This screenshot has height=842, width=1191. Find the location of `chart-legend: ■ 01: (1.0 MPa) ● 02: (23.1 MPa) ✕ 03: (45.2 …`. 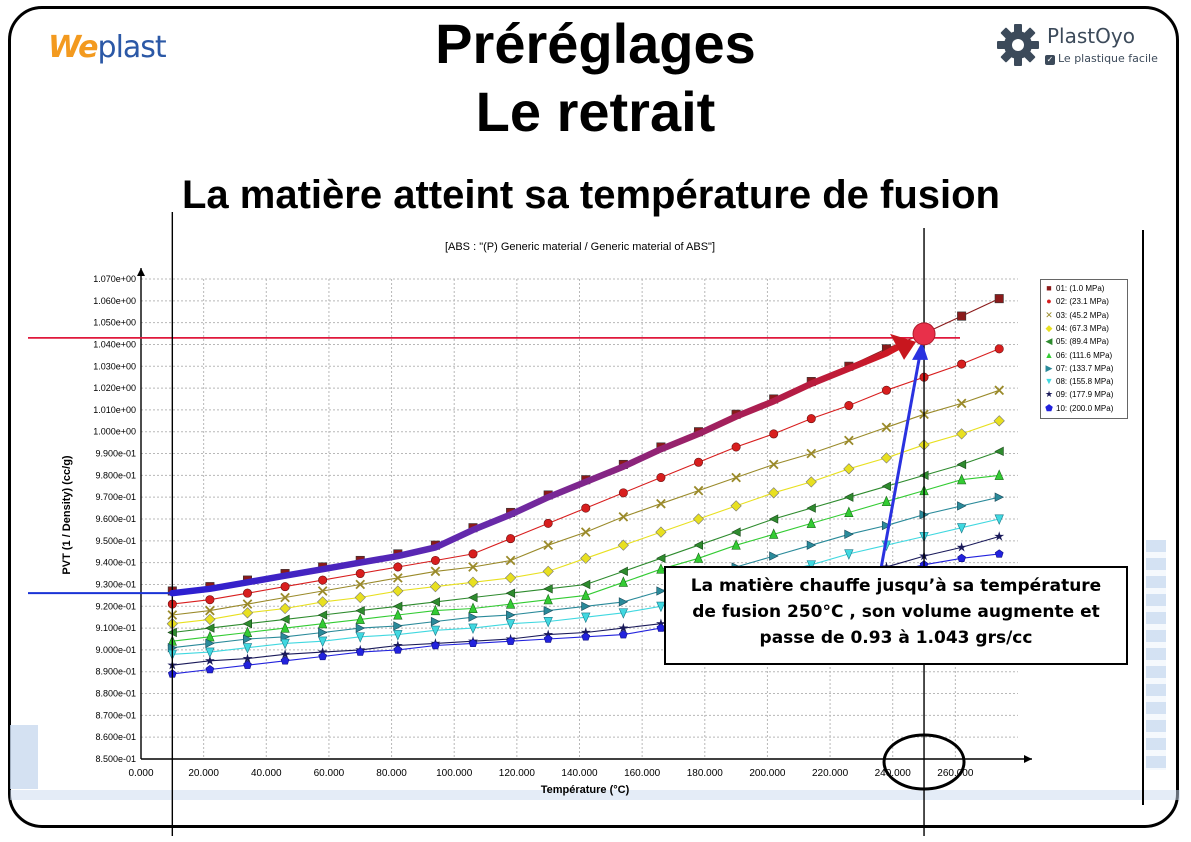

chart-legend: ■ 01: (1.0 MPa) ● 02: (23.1 MPa) ✕ 03: (45.2 … is located at coordinates (1084, 349).